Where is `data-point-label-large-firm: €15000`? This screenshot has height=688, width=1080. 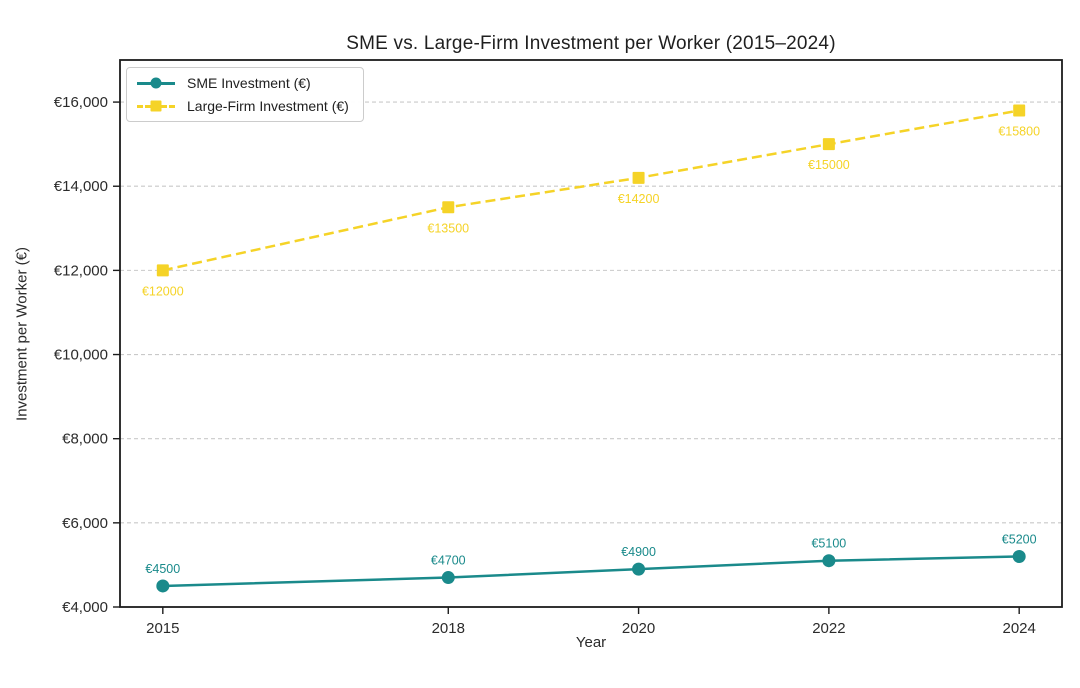 data-point-label-large-firm: €15000 is located at coordinates (829, 165).